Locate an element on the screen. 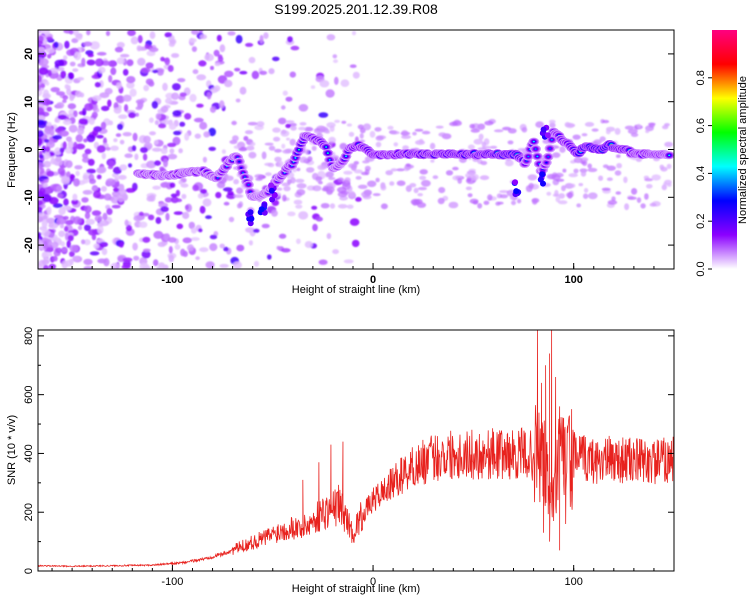 The image size is (750, 600). ridge-excursion is located at coordinates (272, 199).